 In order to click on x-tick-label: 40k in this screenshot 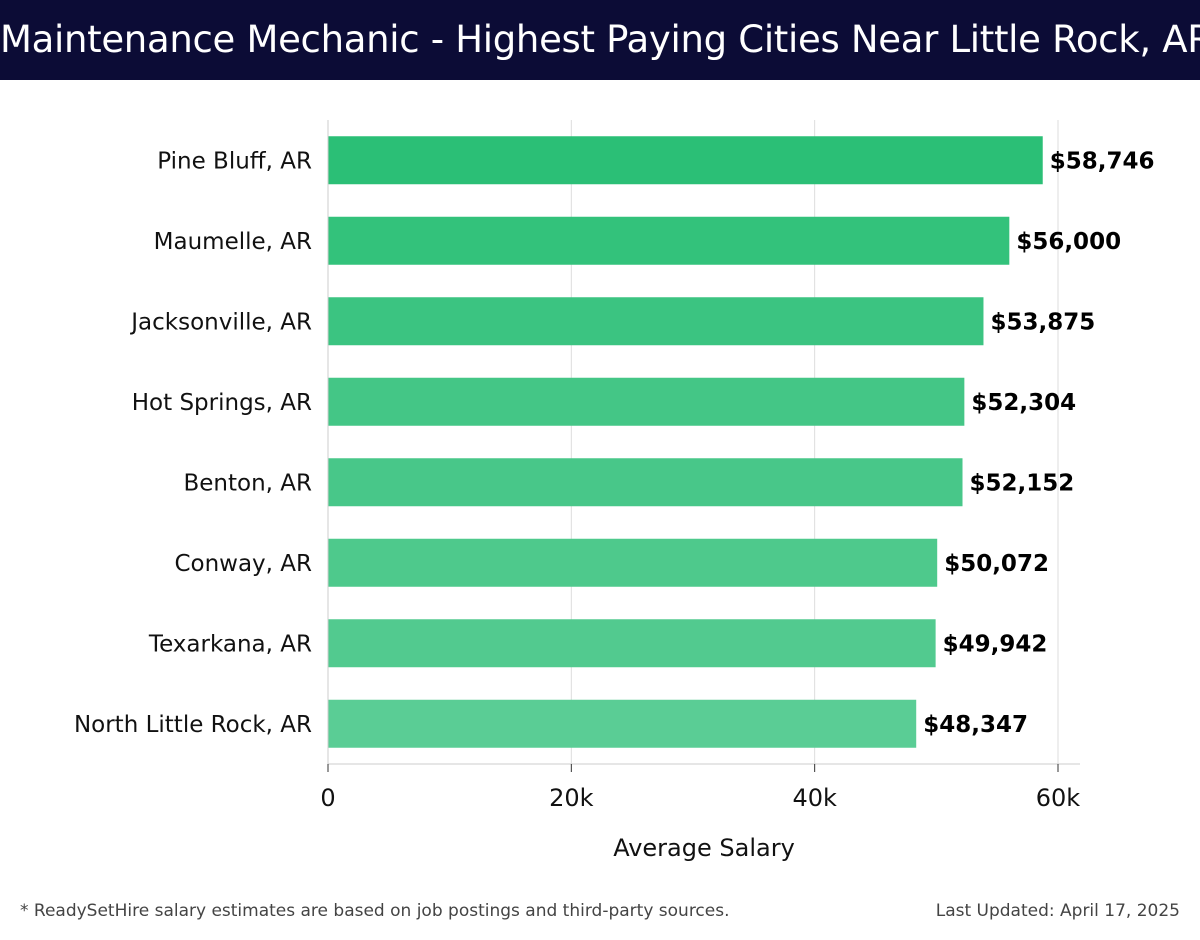, I will do `click(814, 798)`.